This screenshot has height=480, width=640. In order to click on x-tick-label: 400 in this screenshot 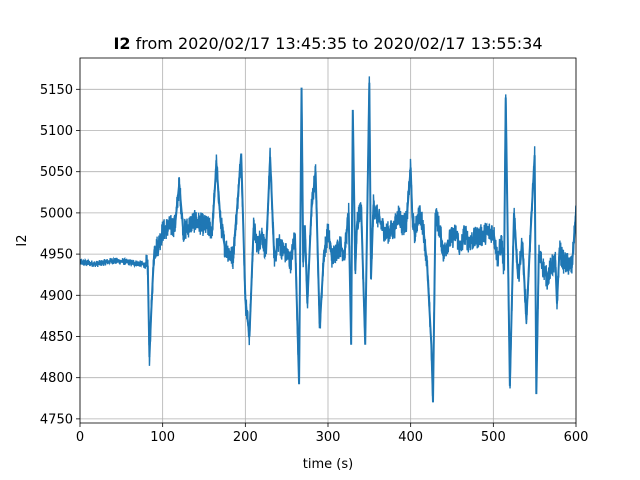, I will do `click(410, 437)`.